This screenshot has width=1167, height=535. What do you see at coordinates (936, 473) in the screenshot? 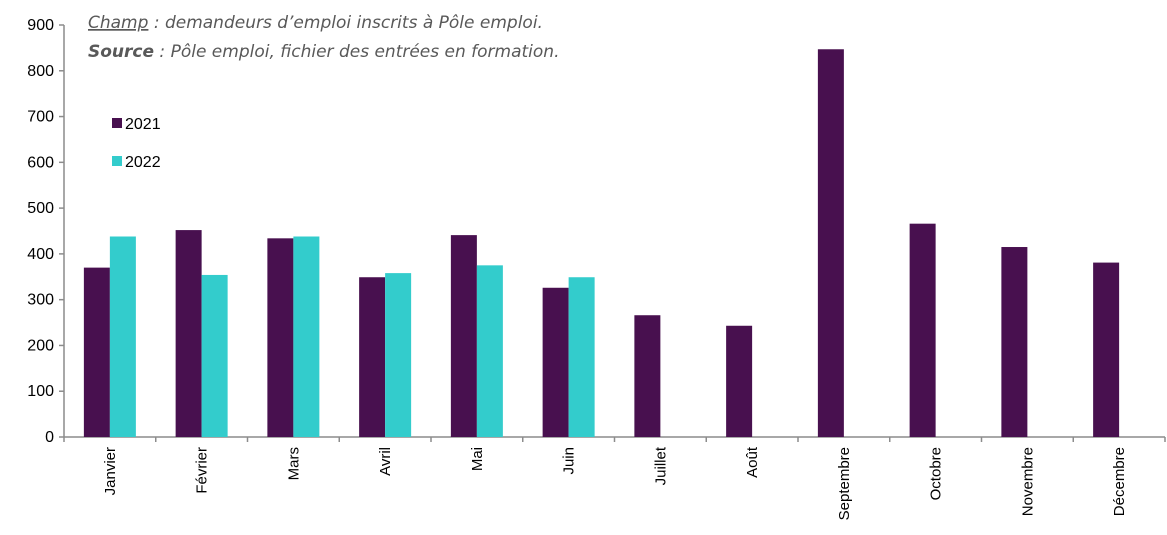
I see `x-tick-label: Octobre` at bounding box center [936, 473].